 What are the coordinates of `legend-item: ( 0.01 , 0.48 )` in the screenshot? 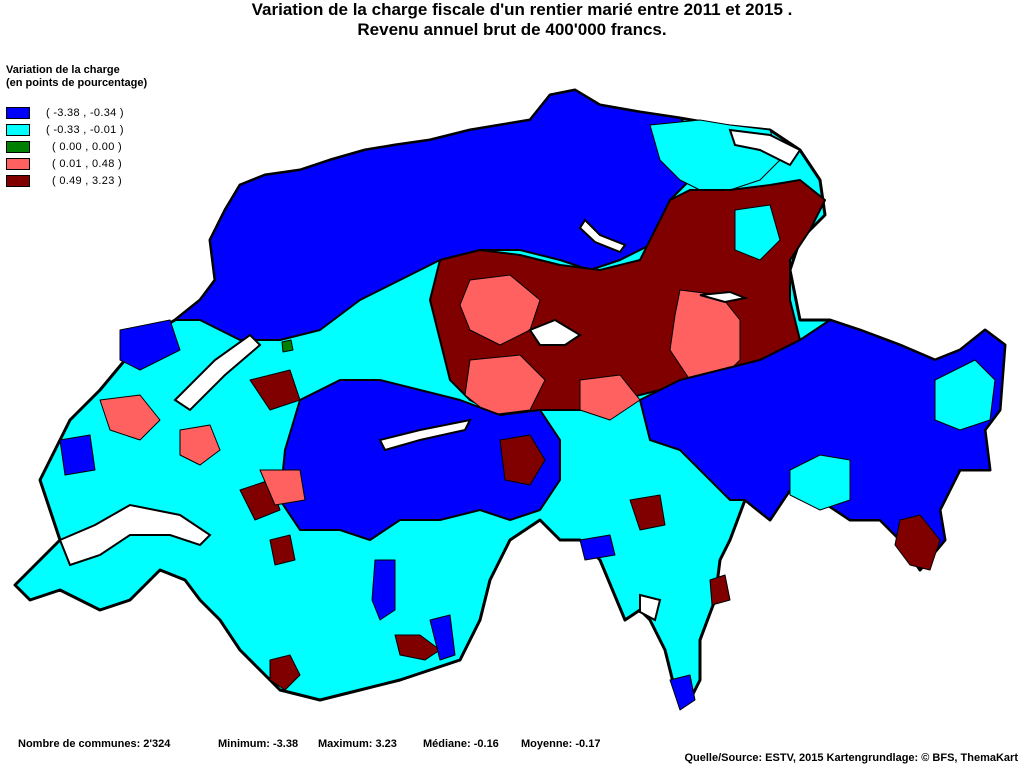 It's located at (76, 163).